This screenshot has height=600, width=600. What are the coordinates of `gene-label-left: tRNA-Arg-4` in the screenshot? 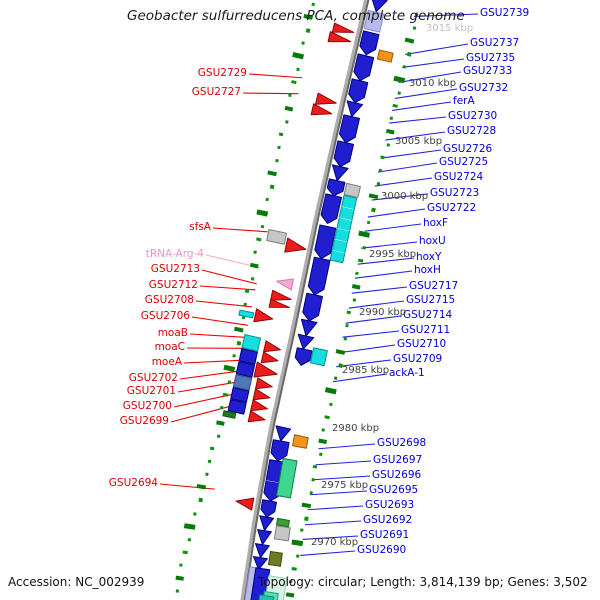 It's located at (174, 254).